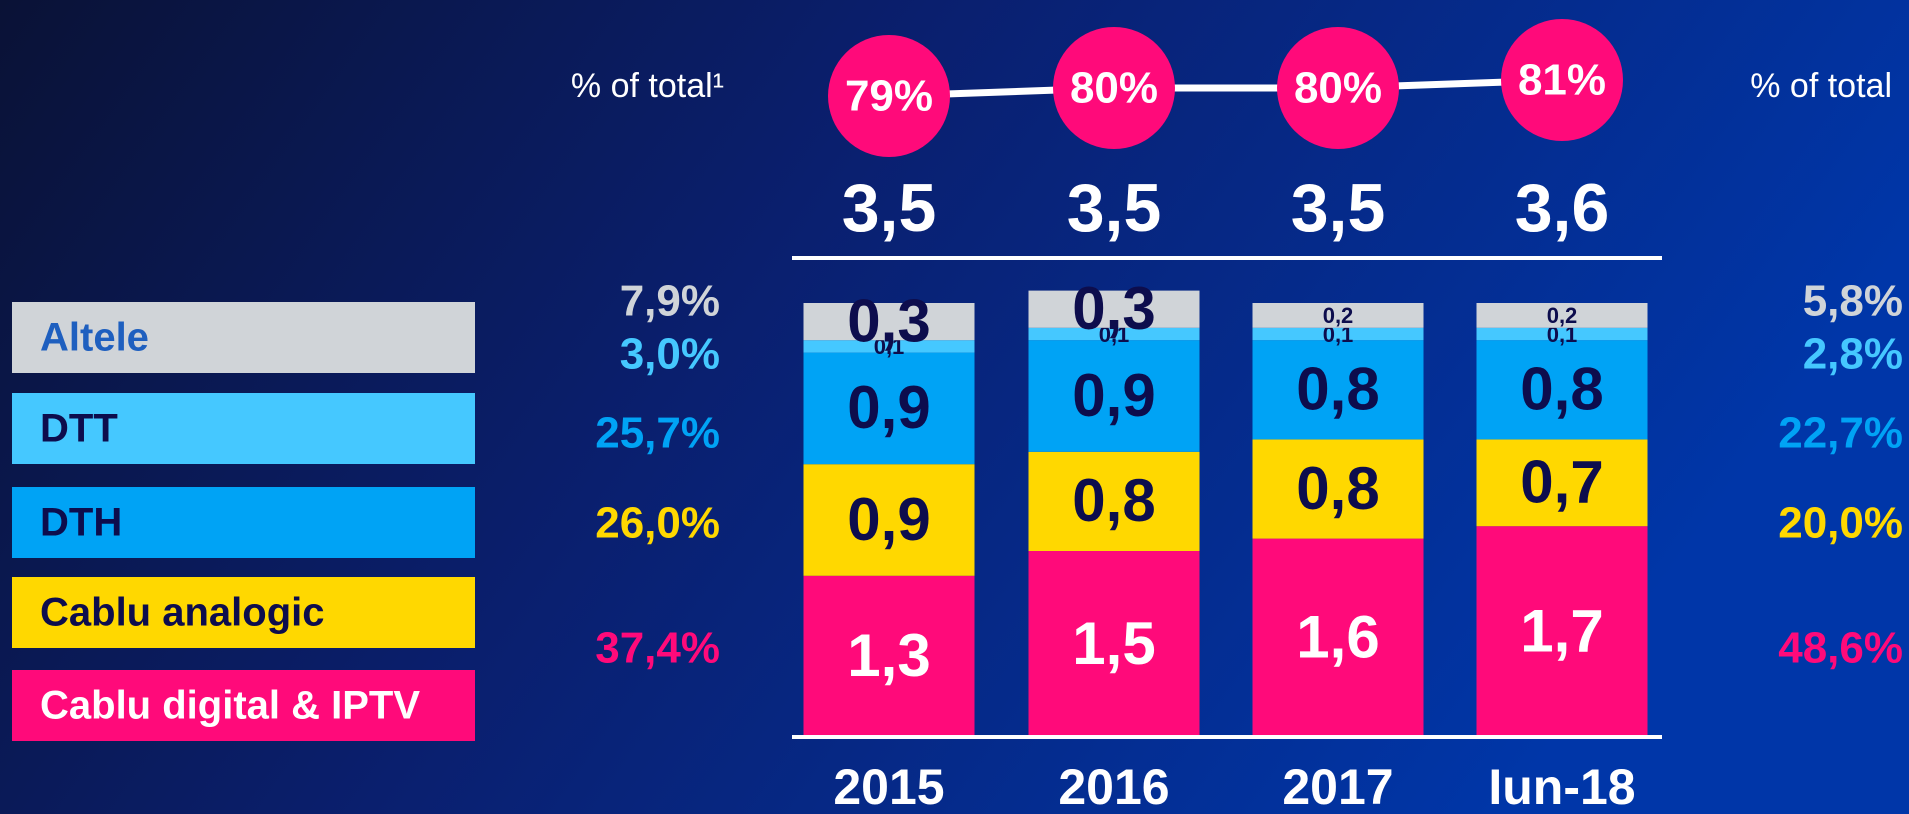 The image size is (1909, 814). I want to click on share-header-left: % of total¹, so click(647, 86).